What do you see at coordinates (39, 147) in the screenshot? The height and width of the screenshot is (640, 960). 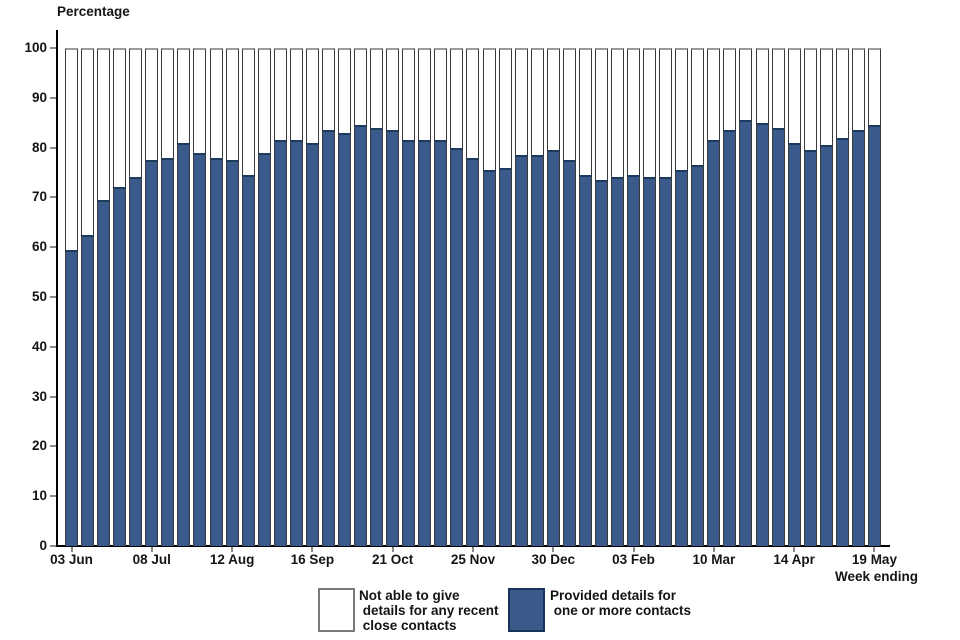 I see `y-tick-label: 80` at bounding box center [39, 147].